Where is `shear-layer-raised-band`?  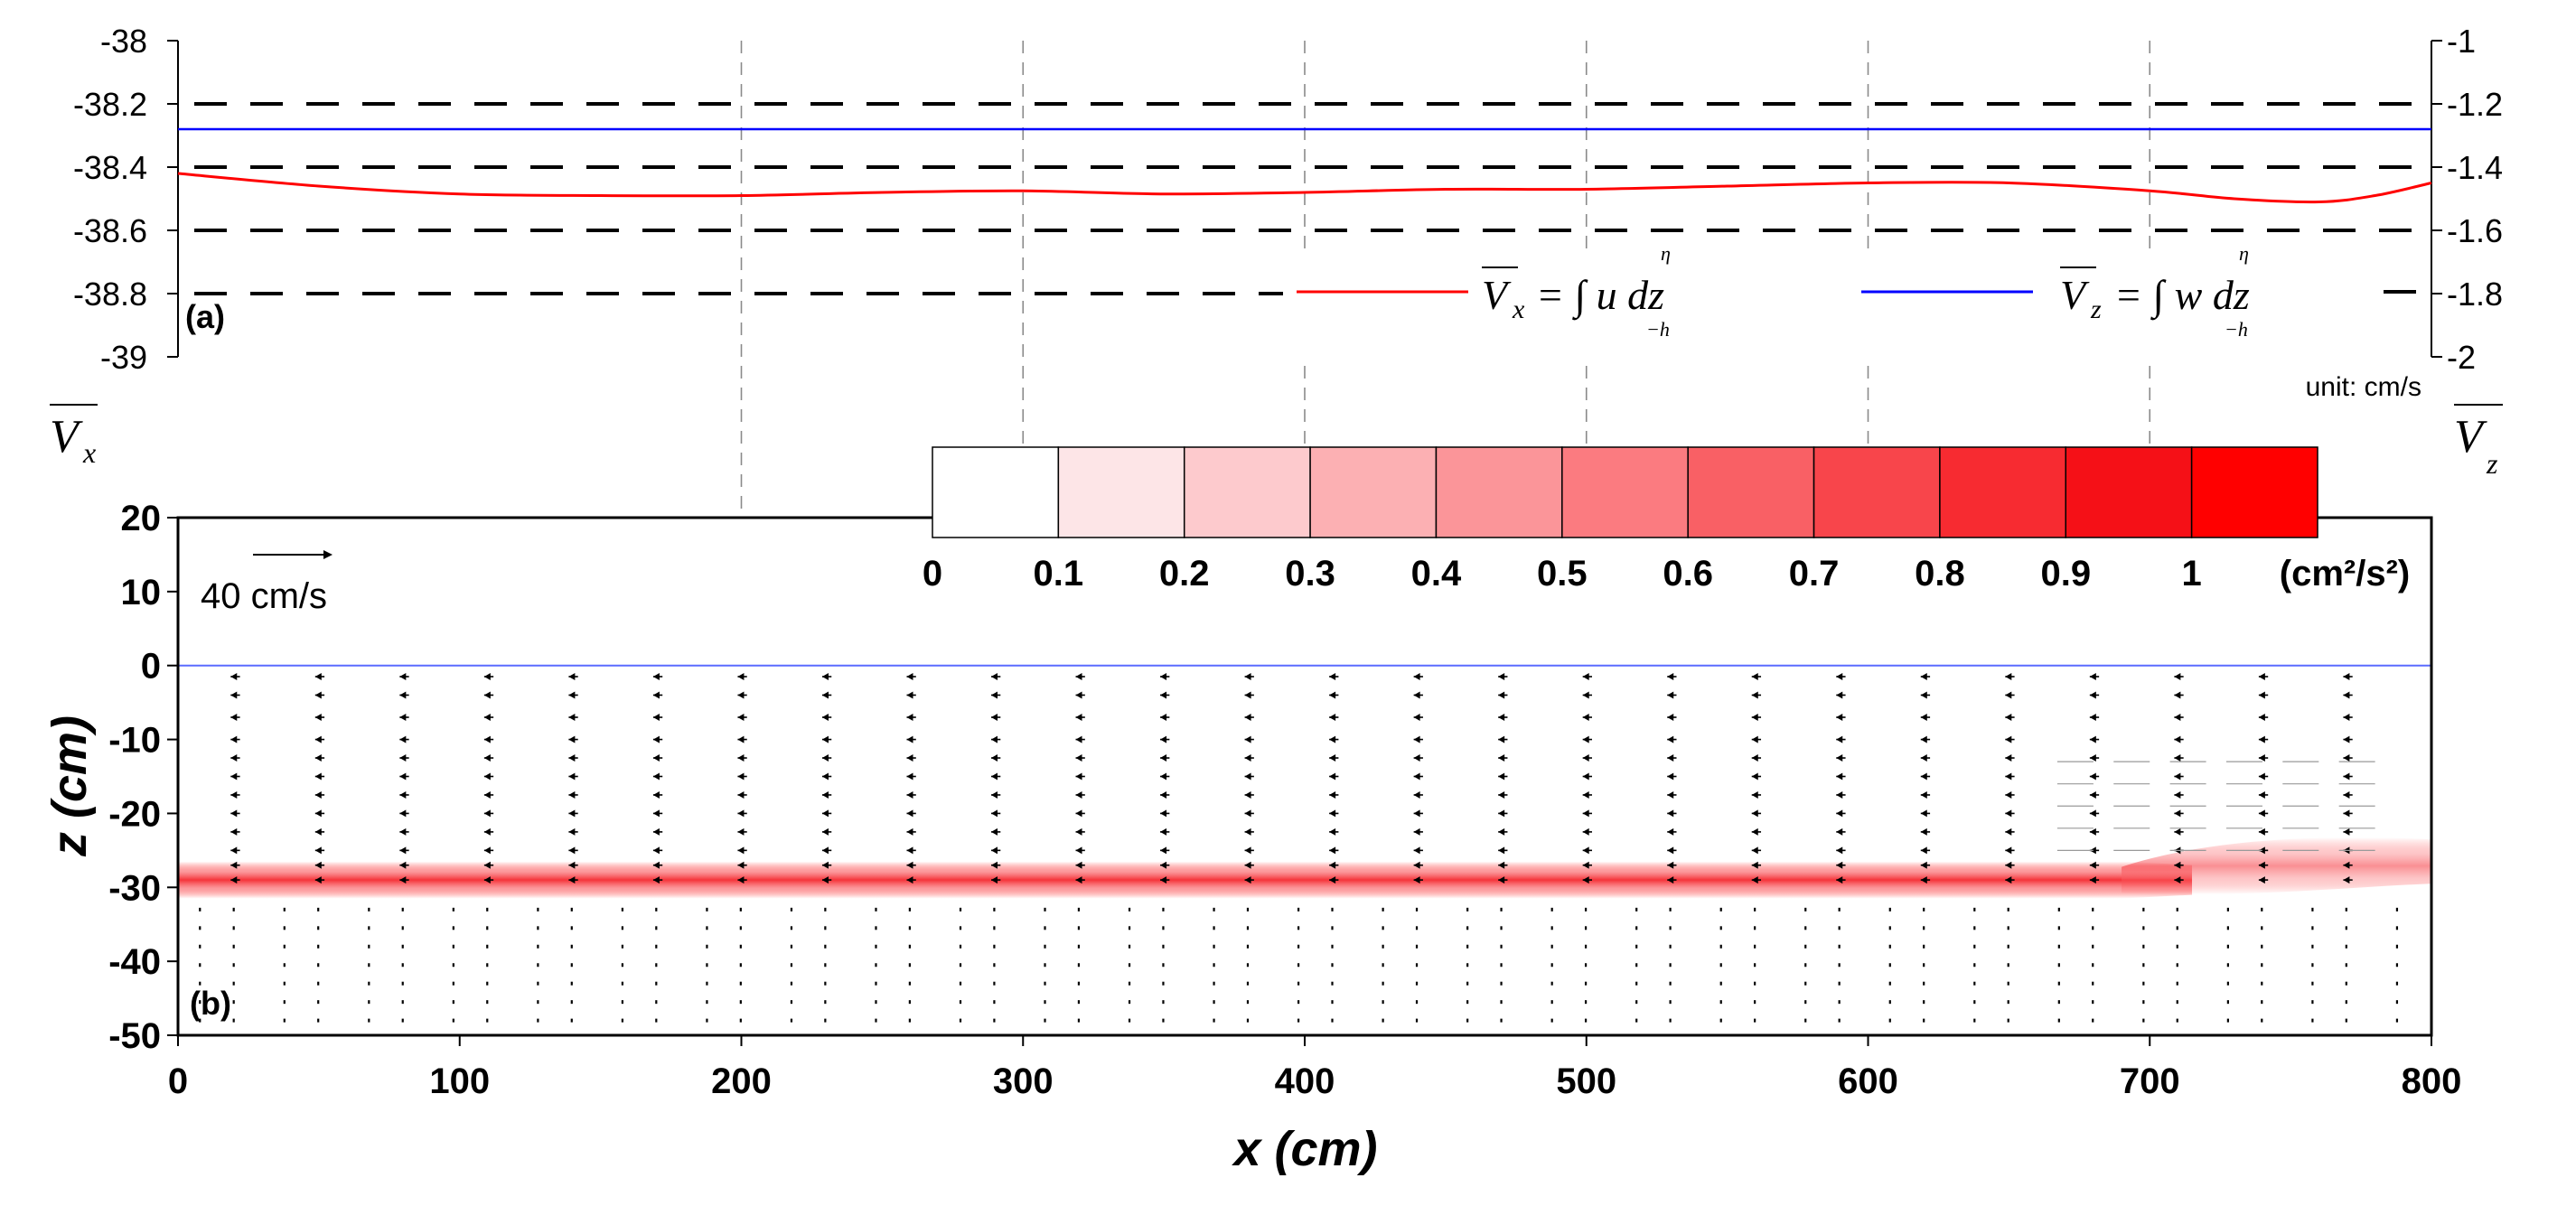 shear-layer-raised-band is located at coordinates (2276, 866).